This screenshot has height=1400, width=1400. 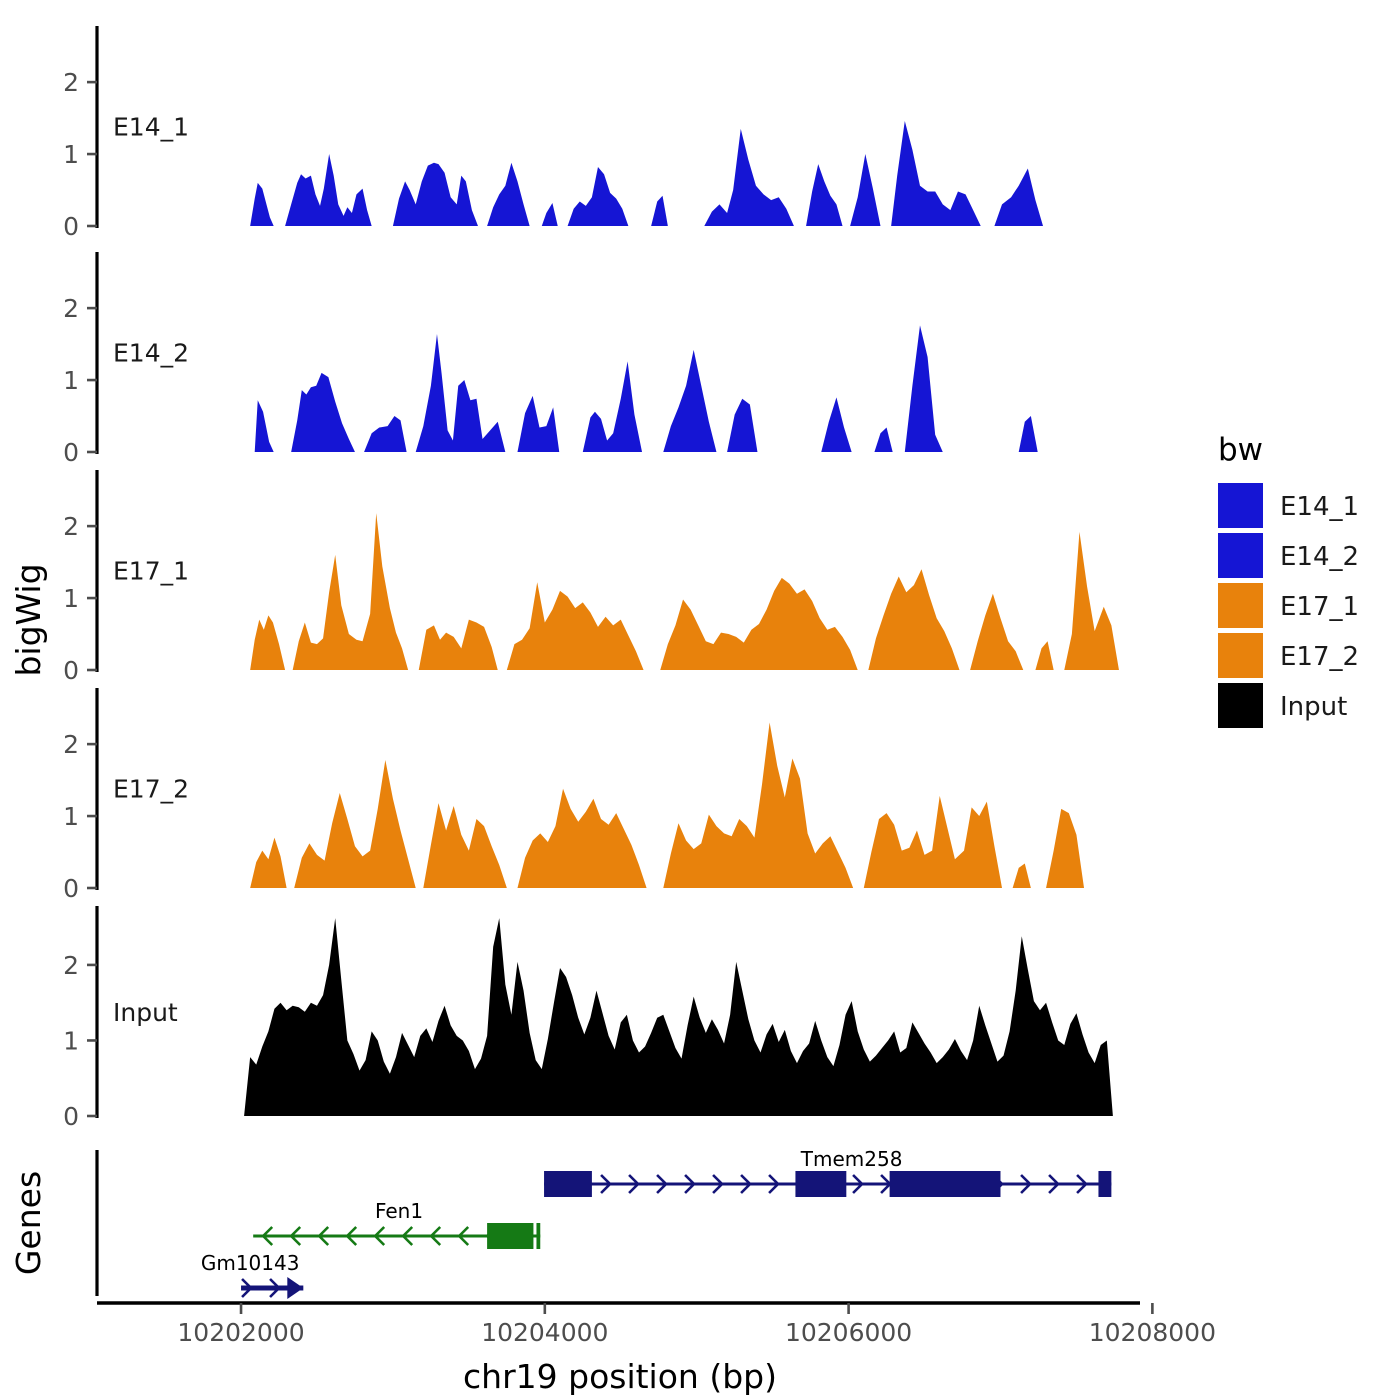 What do you see at coordinates (397, 1224) in the screenshot?
I see `gene-fen1: Fen1` at bounding box center [397, 1224].